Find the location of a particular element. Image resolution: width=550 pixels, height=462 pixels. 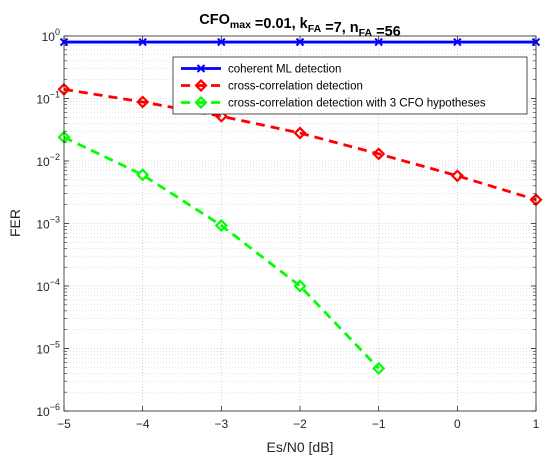

y-tick-label: 10⁻² is located at coordinates (48, 160).